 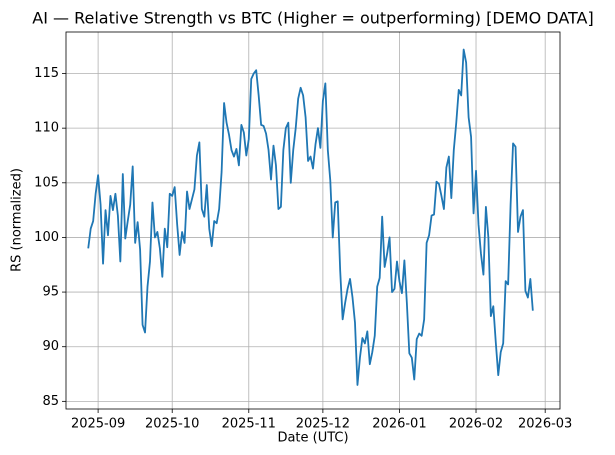 I want to click on x-tick-label: 2026-01, so click(x=399, y=424).